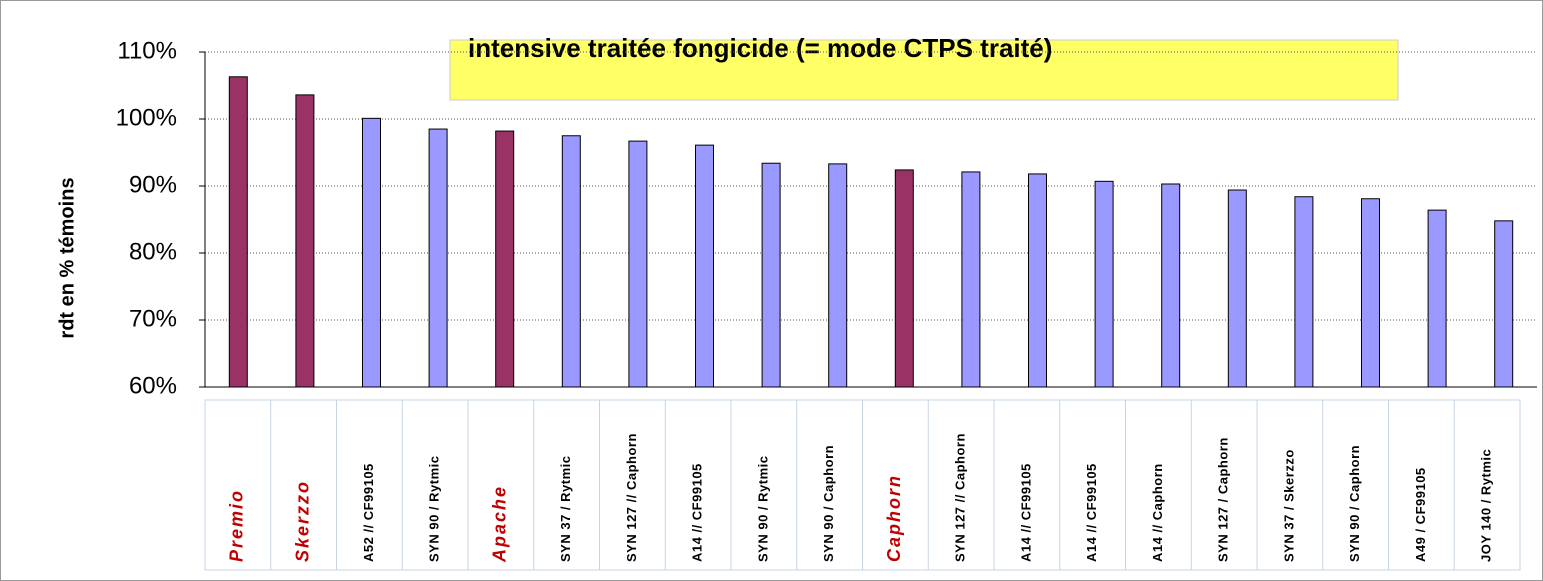 Image resolution: width=1543 pixels, height=581 pixels. I want to click on x-tick-label: A52 // CF99105, so click(368, 512).